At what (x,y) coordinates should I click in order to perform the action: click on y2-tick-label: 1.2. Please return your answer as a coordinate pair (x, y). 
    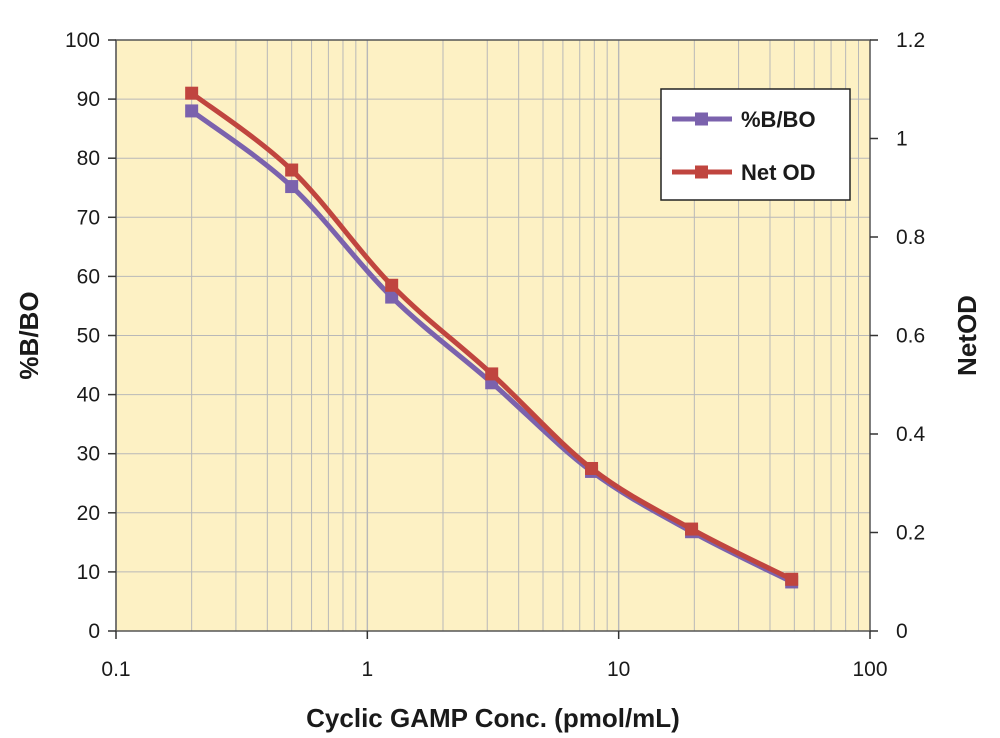
    Looking at the image, I should click on (910, 40).